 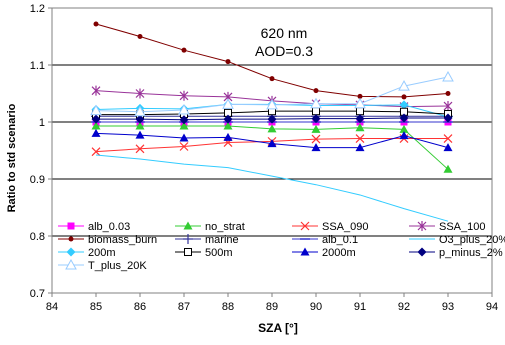 I want to click on x-tick-label: 94, so click(x=492, y=307).